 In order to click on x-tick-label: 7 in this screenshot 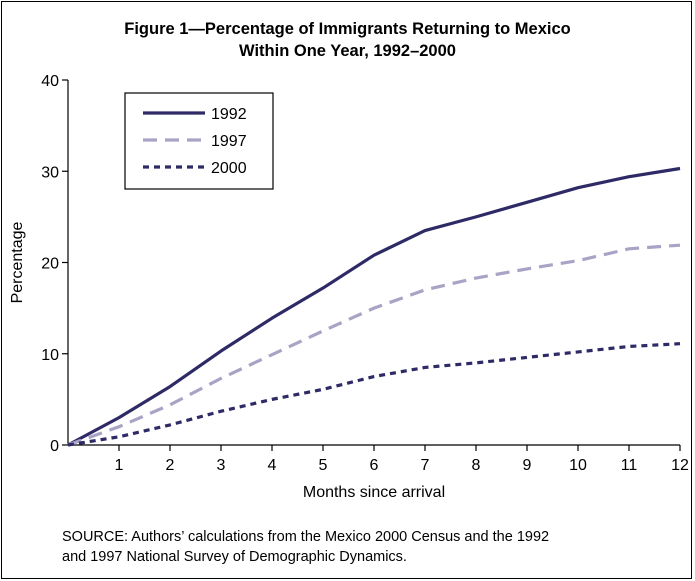, I will do `click(425, 465)`.